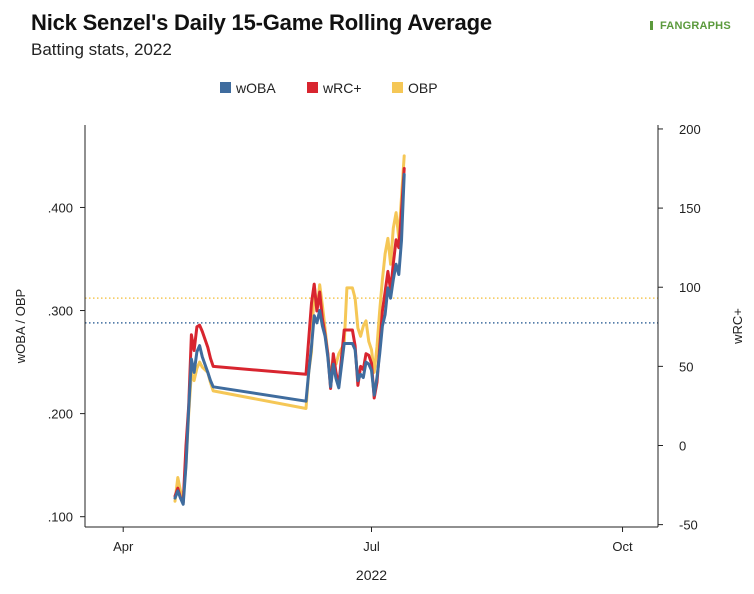 The width and height of the screenshot is (754, 594). What do you see at coordinates (690, 129) in the screenshot?
I see `y-right-tick-label: 200` at bounding box center [690, 129].